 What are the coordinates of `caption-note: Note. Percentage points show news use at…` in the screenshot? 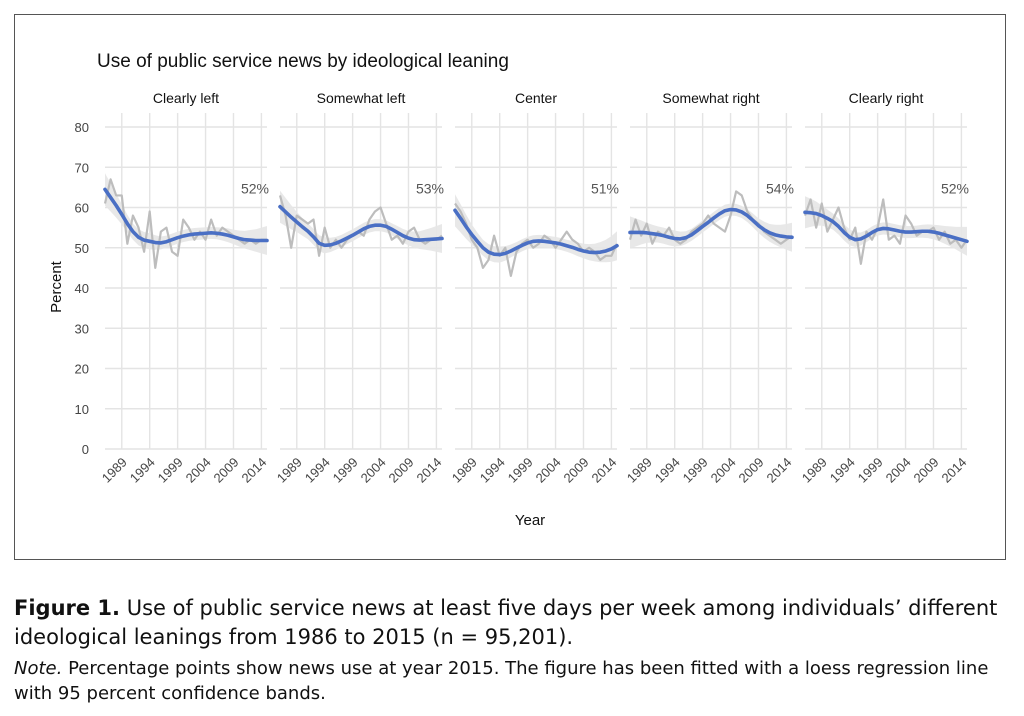 It's located at (514, 681).